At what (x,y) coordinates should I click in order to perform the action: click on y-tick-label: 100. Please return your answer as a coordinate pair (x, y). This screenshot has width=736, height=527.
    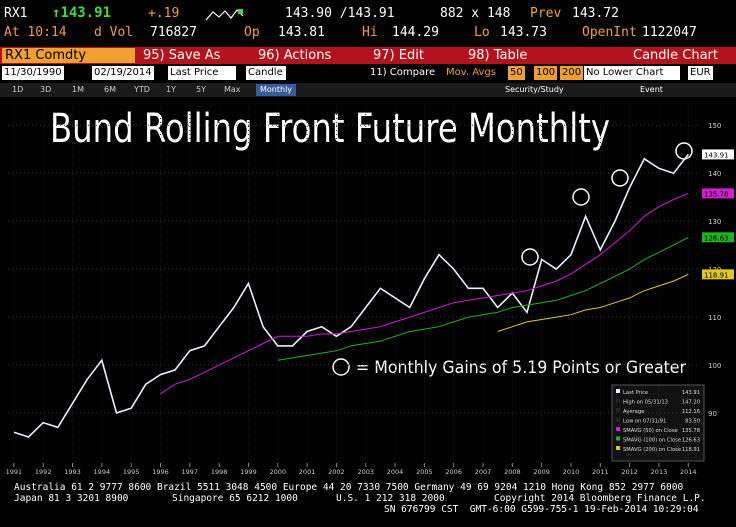
    Looking at the image, I should click on (714, 366).